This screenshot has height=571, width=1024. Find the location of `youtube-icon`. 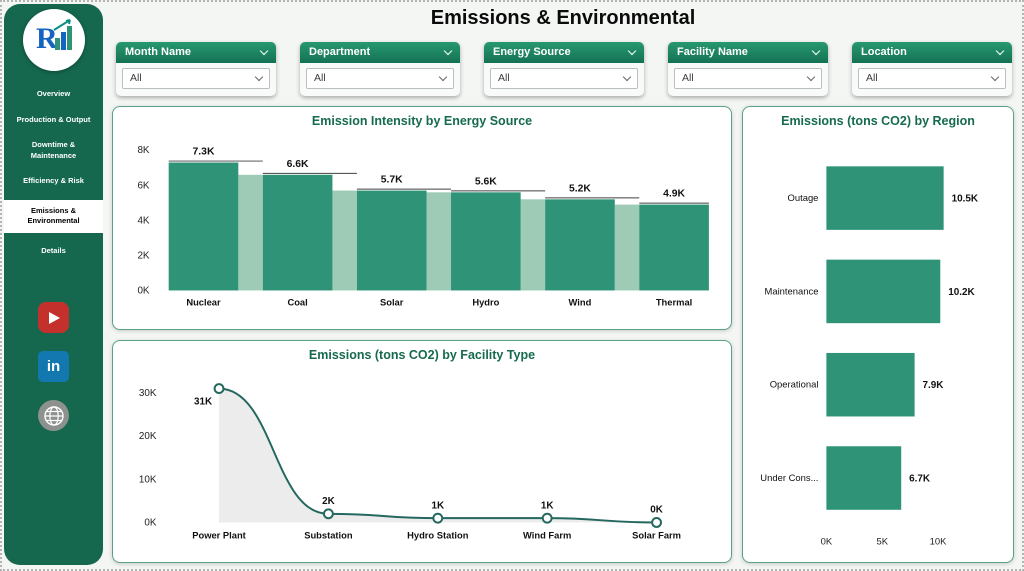

youtube-icon is located at coordinates (53, 317).